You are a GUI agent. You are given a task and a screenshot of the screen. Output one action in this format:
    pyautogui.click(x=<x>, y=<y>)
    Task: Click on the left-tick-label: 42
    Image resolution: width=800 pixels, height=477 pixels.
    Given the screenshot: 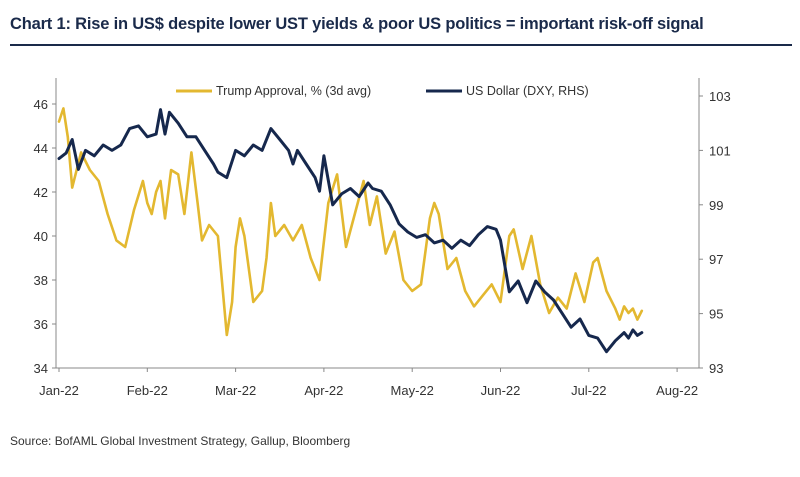 What is the action you would take?
    pyautogui.click(x=41, y=192)
    